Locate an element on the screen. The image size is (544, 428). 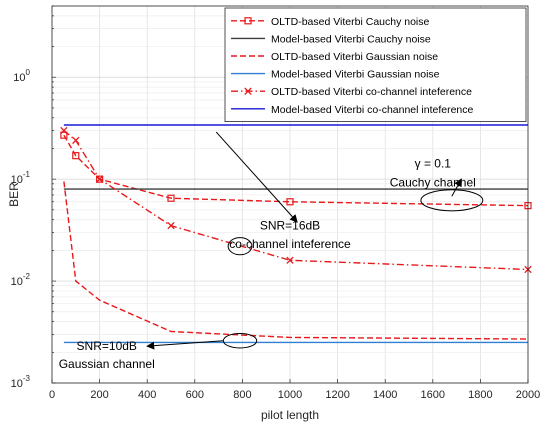
legend-label: Model-based Viterbi Gaussian noise is located at coordinates (355, 75).